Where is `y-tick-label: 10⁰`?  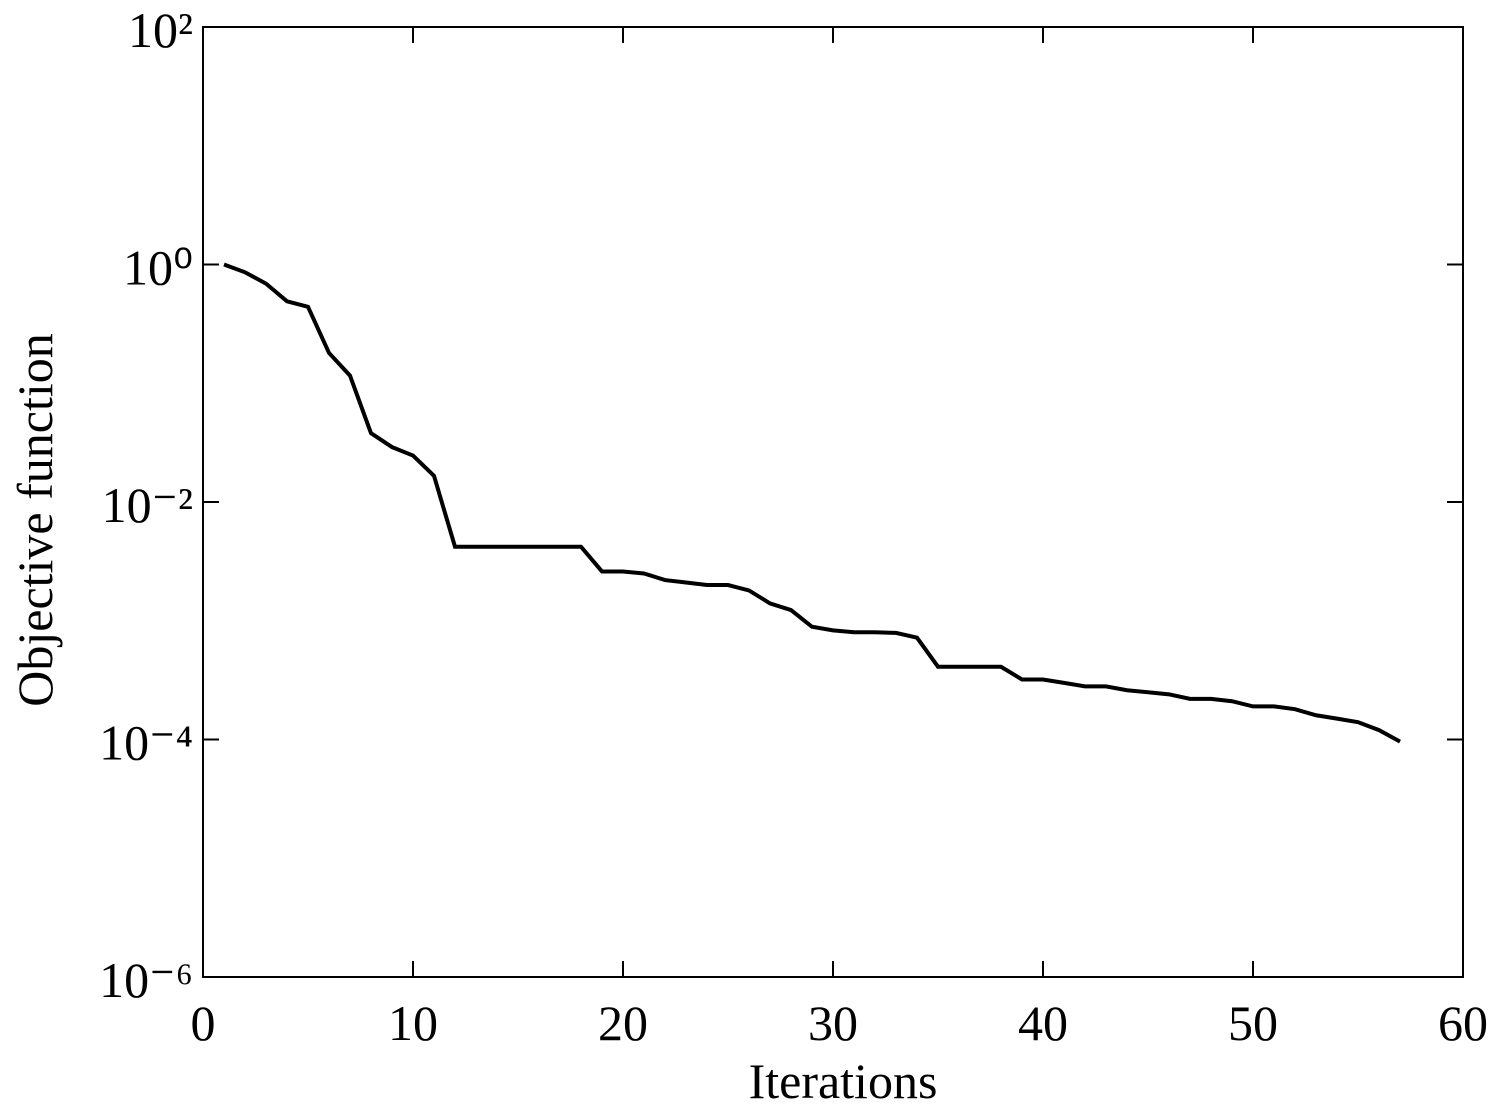 y-tick-label: 10⁰ is located at coordinates (158, 268).